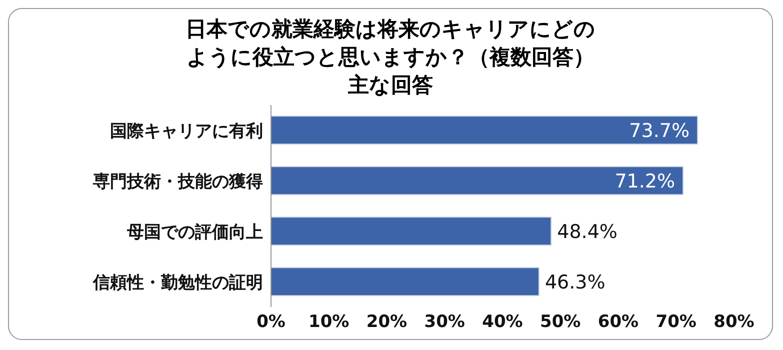 The height and width of the screenshot is (350, 783). Describe the element at coordinates (618, 322) in the screenshot. I see `x-tick-label: 60%` at that location.